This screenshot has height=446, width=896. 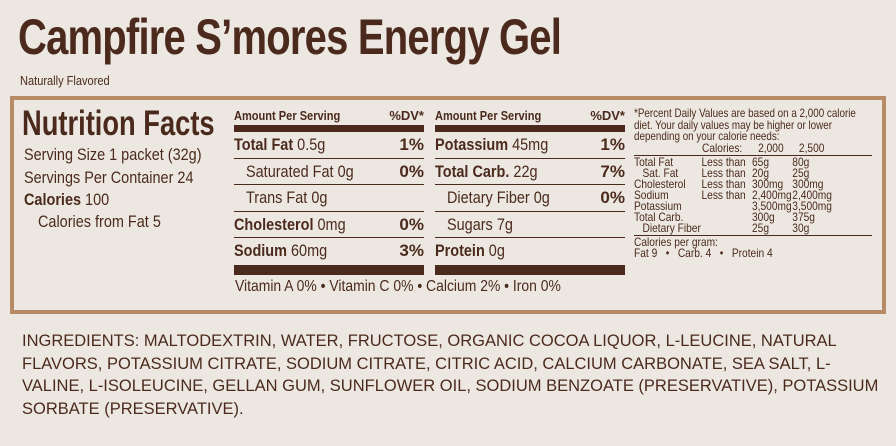 What do you see at coordinates (109, 177) in the screenshot?
I see `servings-per-container: Servings Per Container 24` at bounding box center [109, 177].